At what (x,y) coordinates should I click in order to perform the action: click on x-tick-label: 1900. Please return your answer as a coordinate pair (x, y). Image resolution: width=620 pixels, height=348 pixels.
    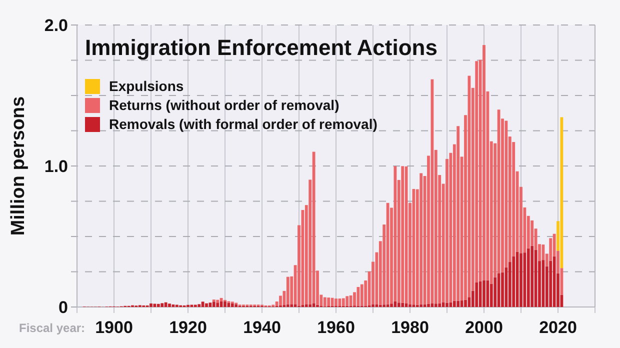
    Looking at the image, I should click on (114, 327).